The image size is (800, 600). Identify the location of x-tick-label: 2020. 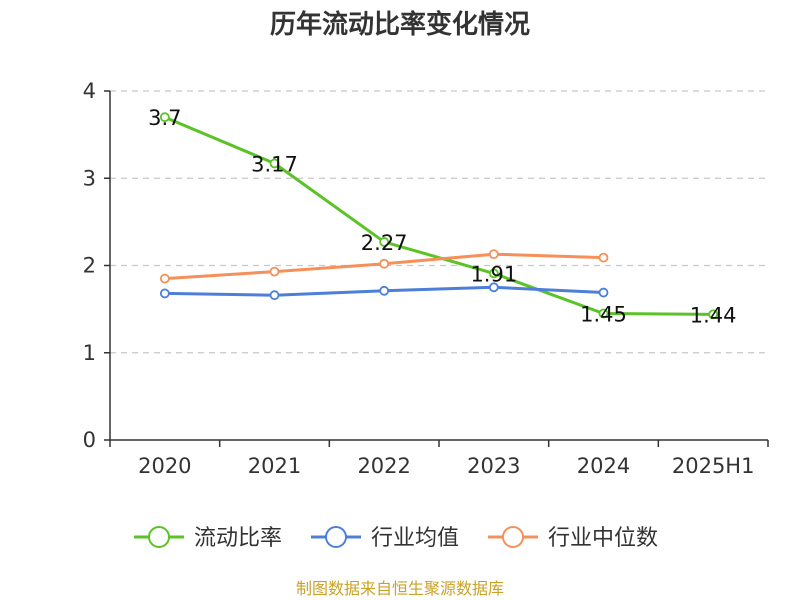
(164, 466).